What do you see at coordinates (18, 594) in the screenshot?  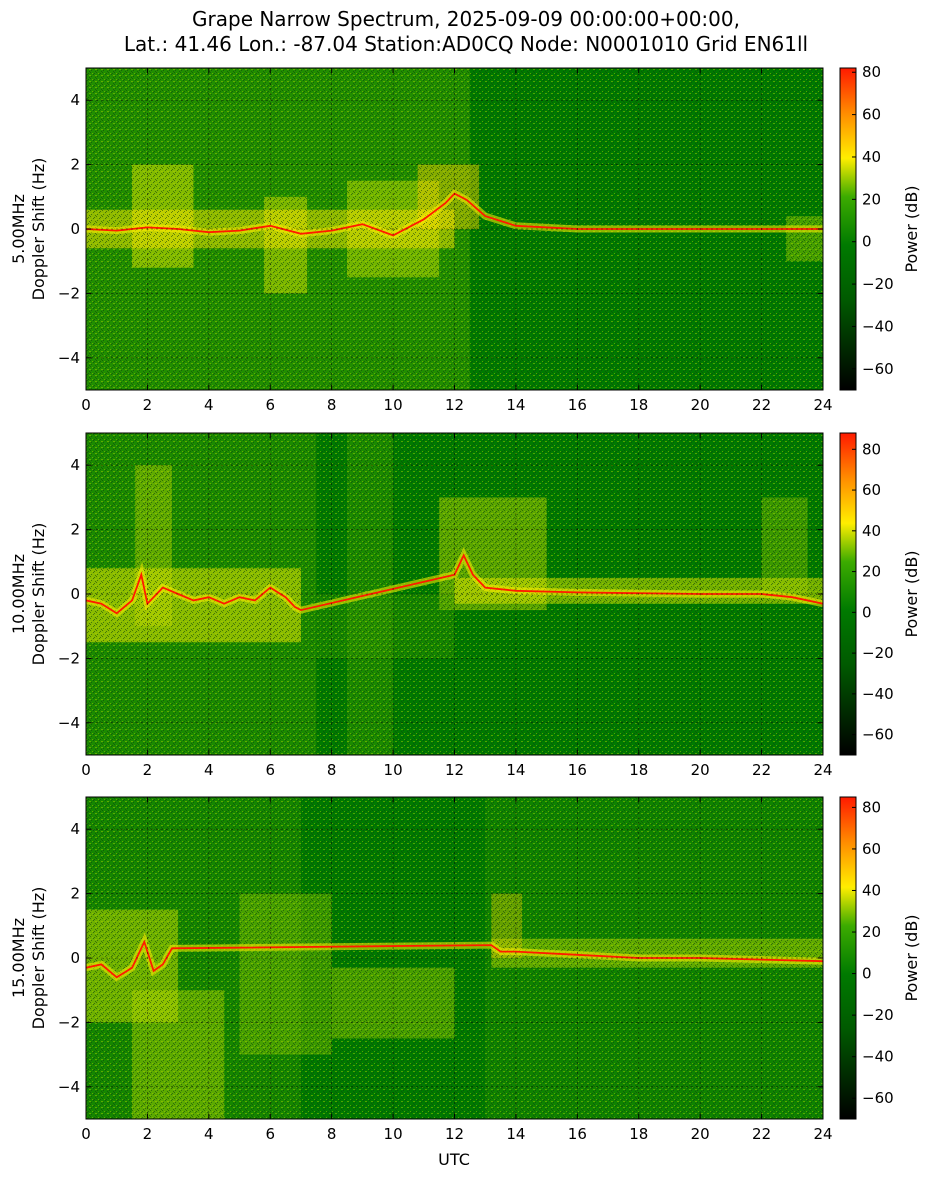 I see `y-axis-label-frequency: 10.00MHz` at bounding box center [18, 594].